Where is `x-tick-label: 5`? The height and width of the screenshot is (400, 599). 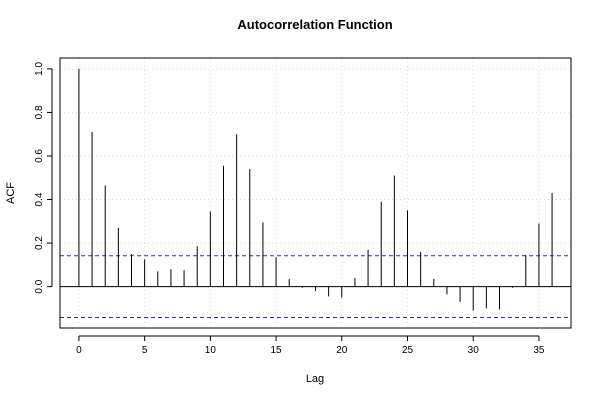
x-tick-label: 5 is located at coordinates (145, 350).